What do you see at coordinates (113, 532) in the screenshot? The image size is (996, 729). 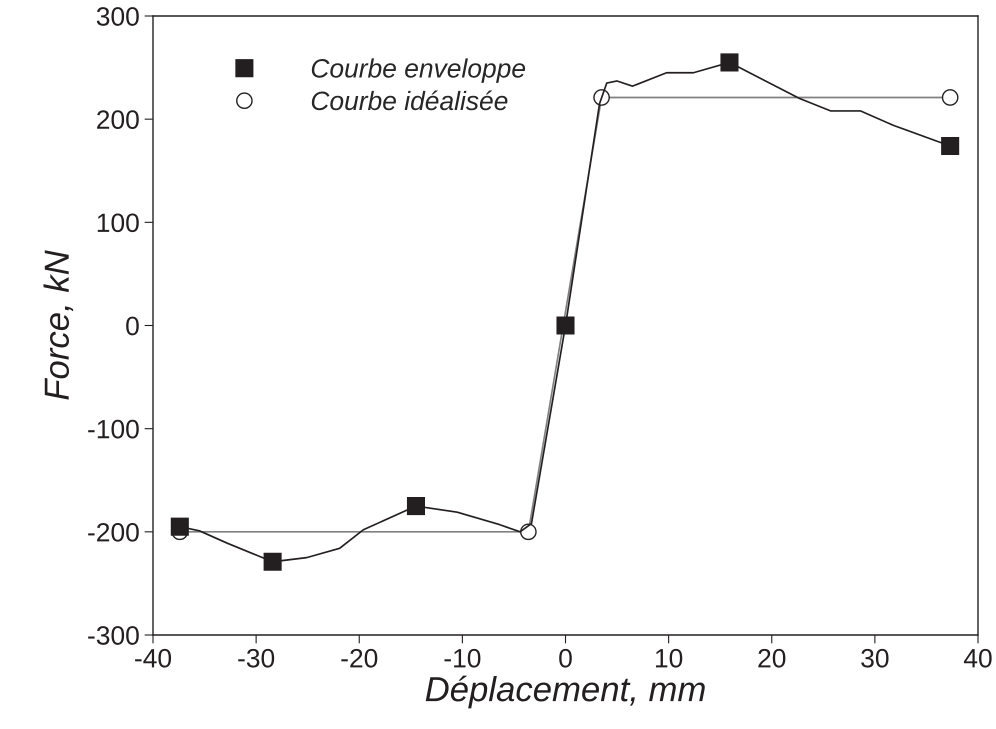 I see `y-tick-label: -200` at bounding box center [113, 532].